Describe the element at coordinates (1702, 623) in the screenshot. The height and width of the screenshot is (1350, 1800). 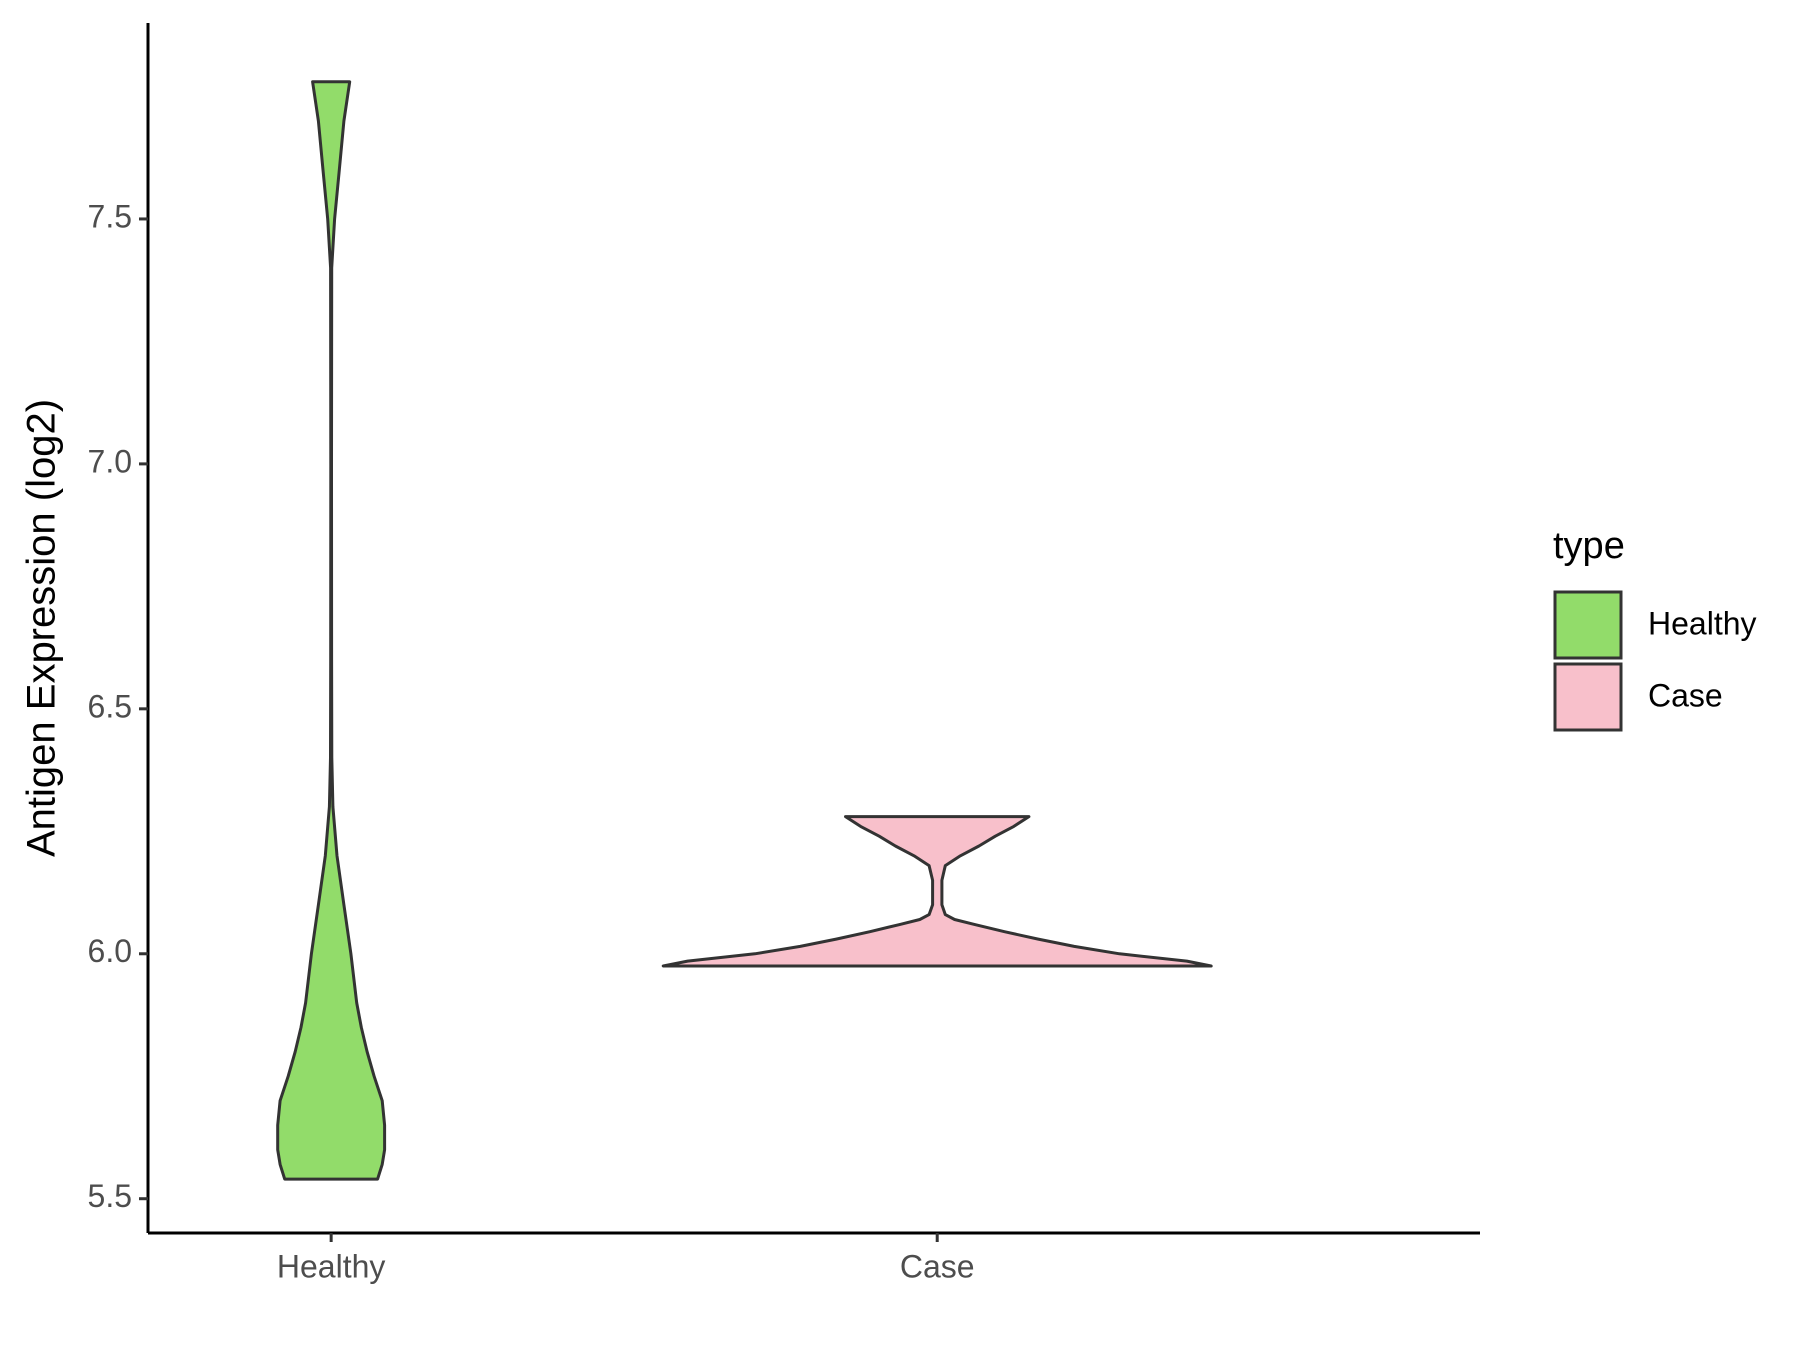
I see `legend-label: Healthy` at that location.